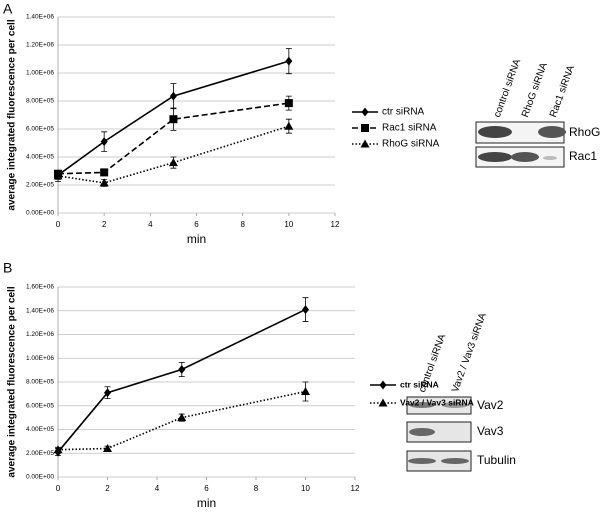 Image resolution: width=607 pixels, height=513 pixels. I want to click on row-label: Tubulin, so click(496, 460).